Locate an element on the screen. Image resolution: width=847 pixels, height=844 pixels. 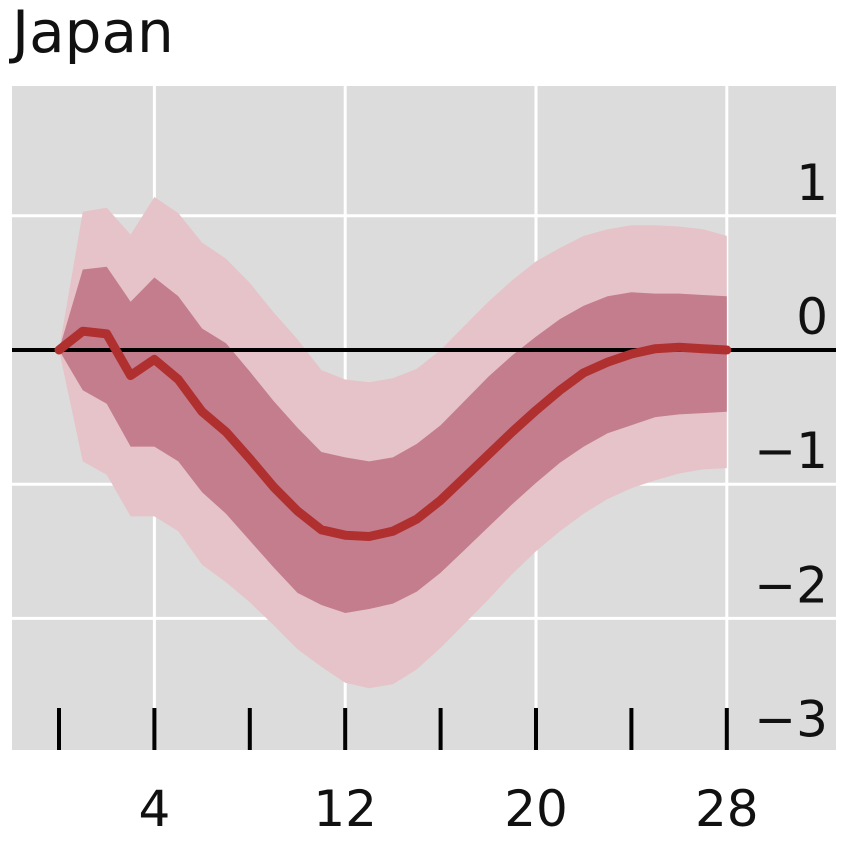
y-tick-label: −3 is located at coordinates (791, 720).